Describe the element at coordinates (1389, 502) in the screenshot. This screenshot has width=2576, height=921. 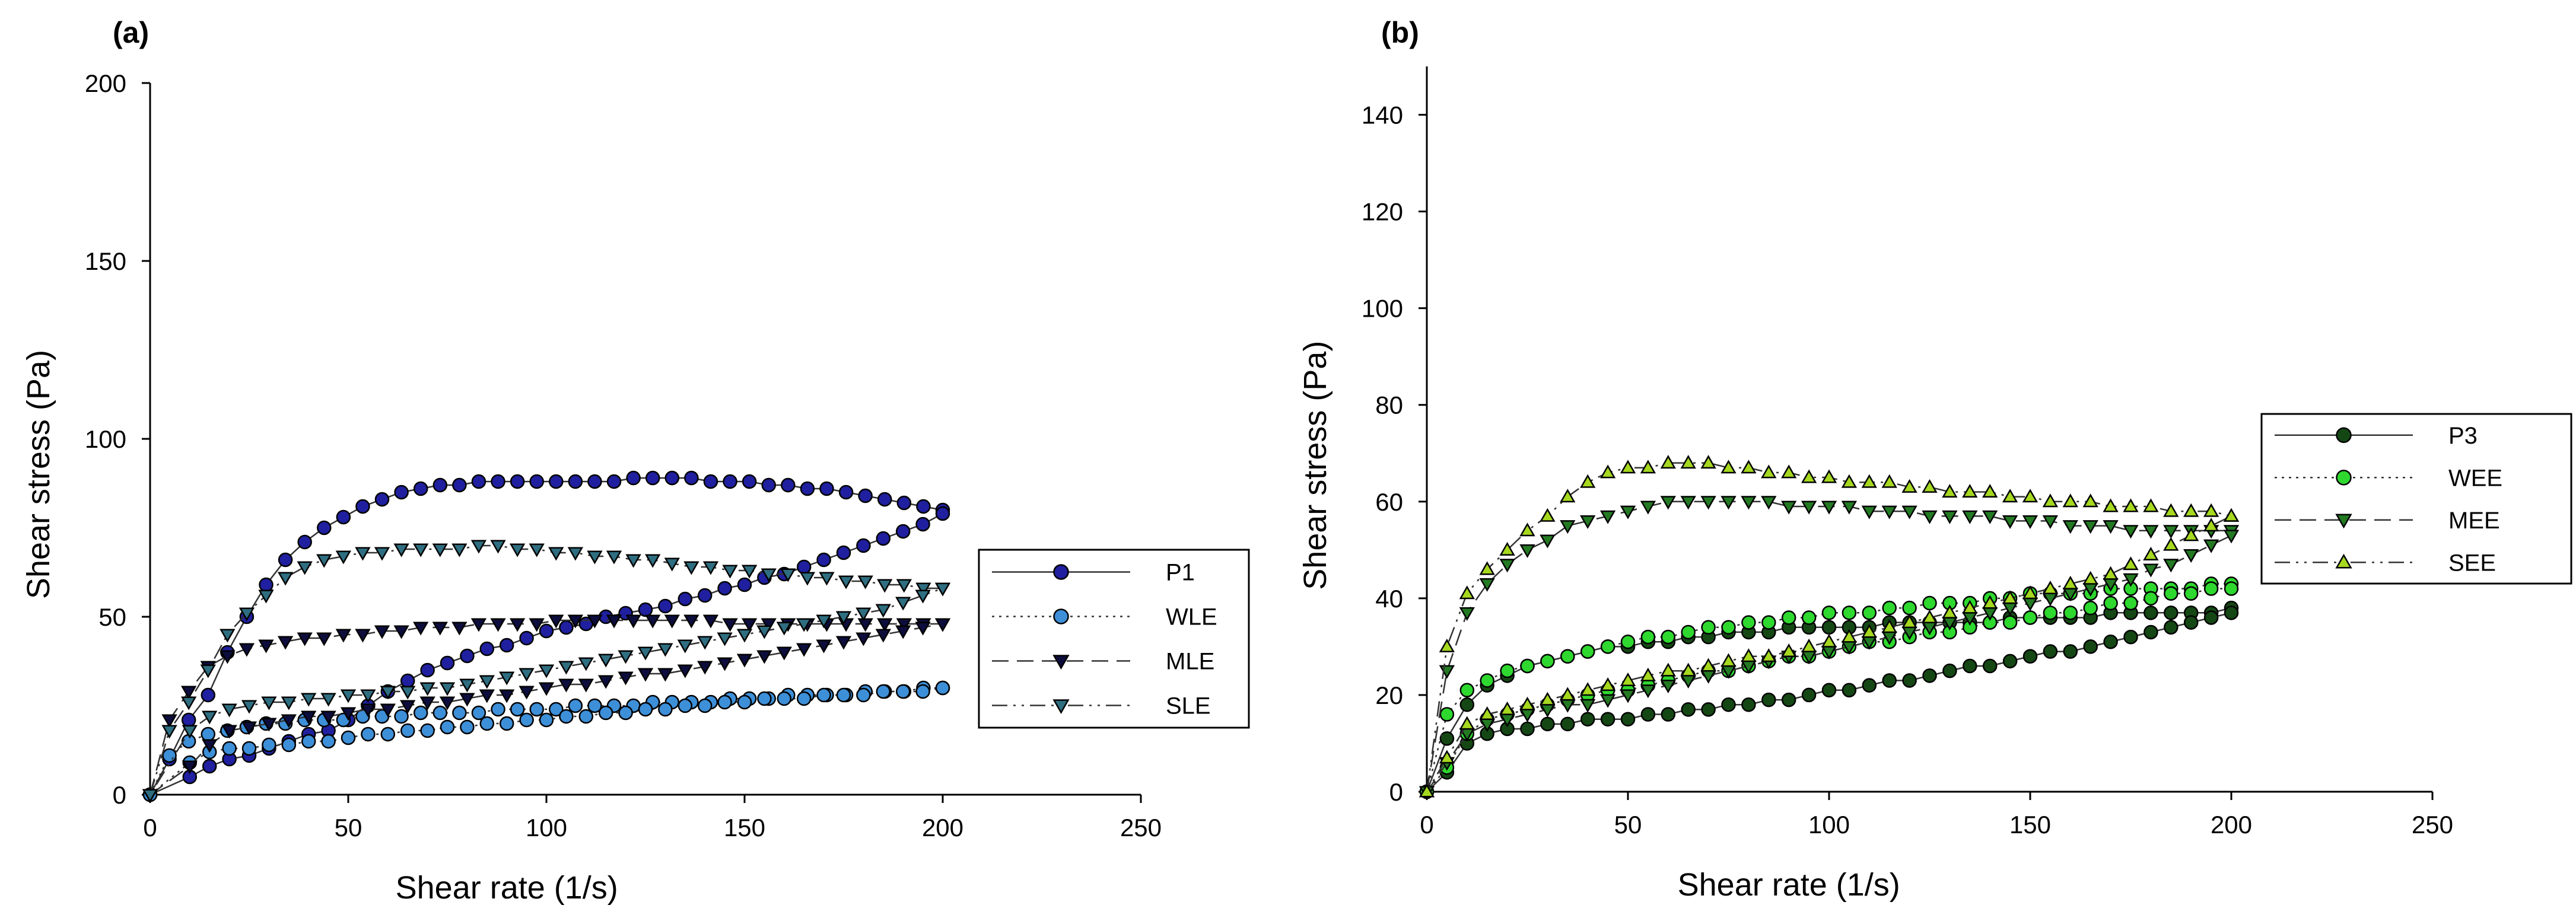
I see `y-tick-label: 60` at that location.